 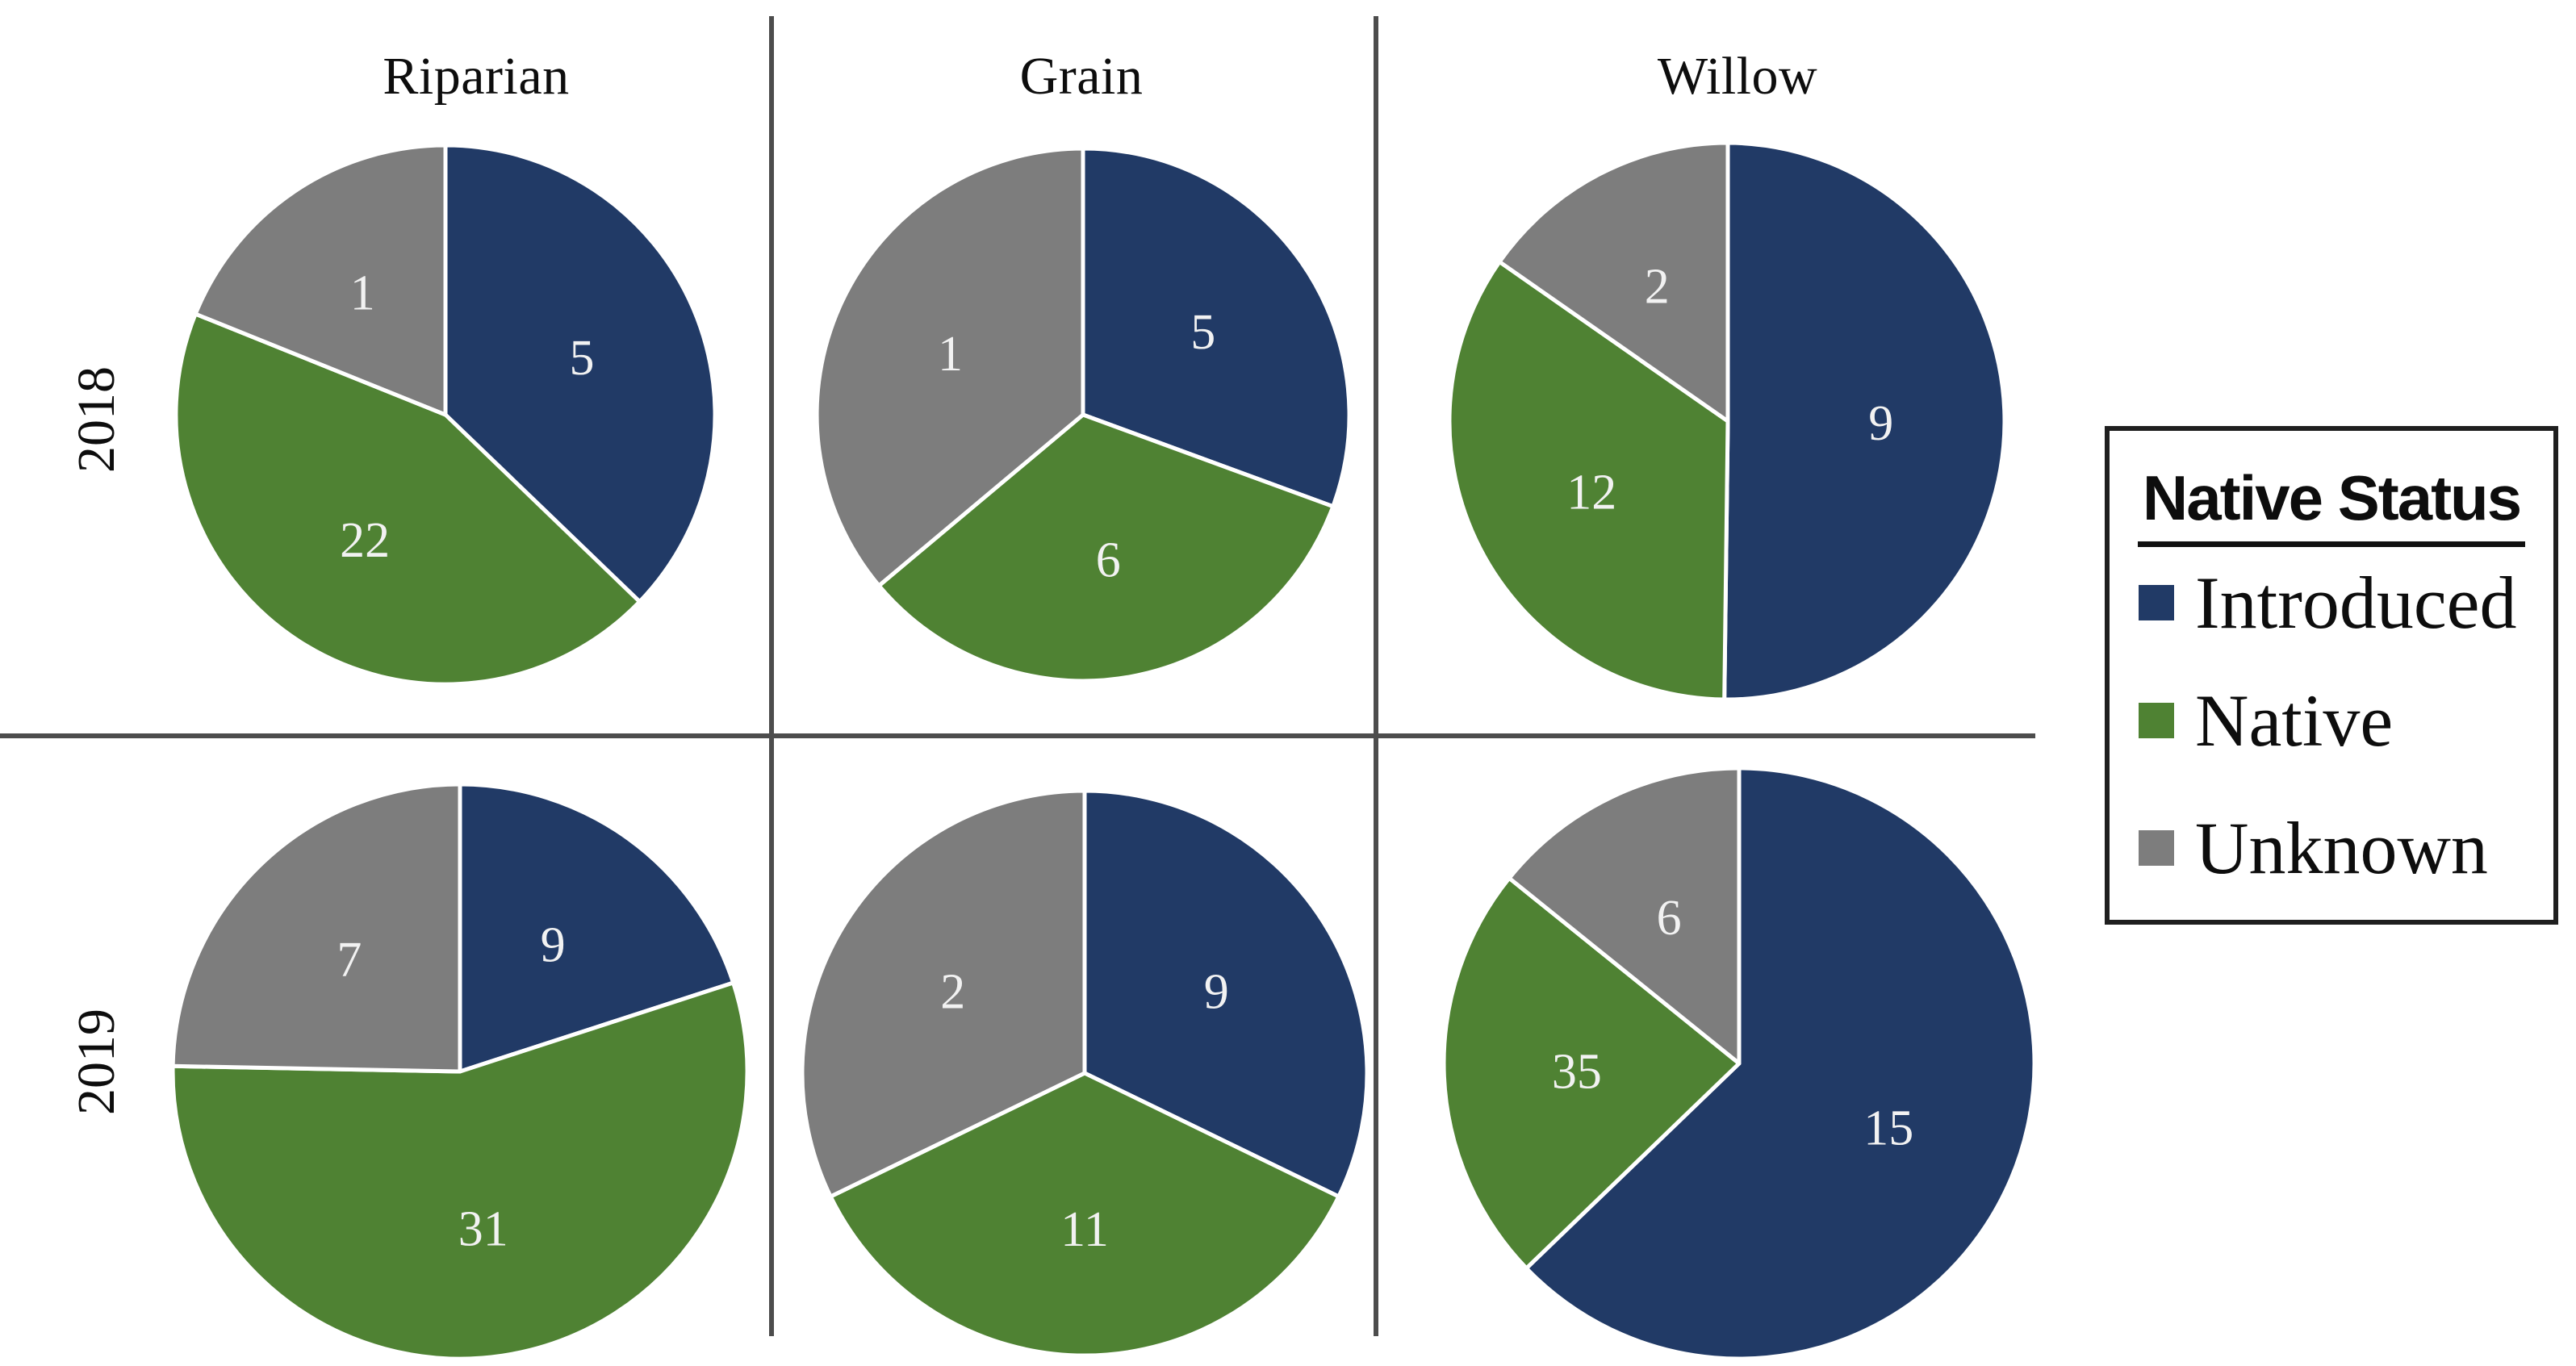 What do you see at coordinates (349, 960) in the screenshot?
I see `pie-value-riparian-2019-unknown: 7` at bounding box center [349, 960].